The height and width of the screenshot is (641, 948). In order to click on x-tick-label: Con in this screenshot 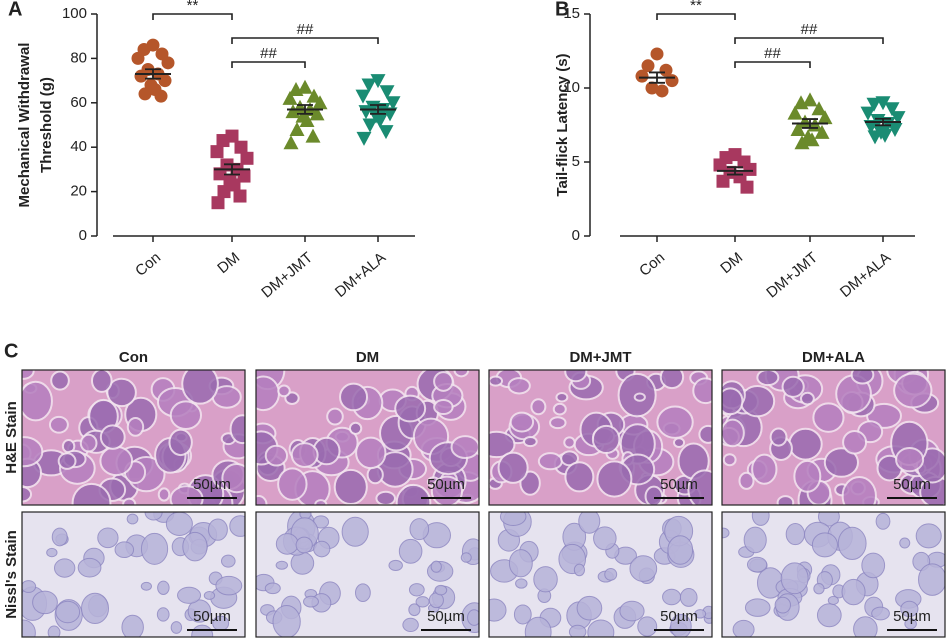, I will do `click(652, 264)`.